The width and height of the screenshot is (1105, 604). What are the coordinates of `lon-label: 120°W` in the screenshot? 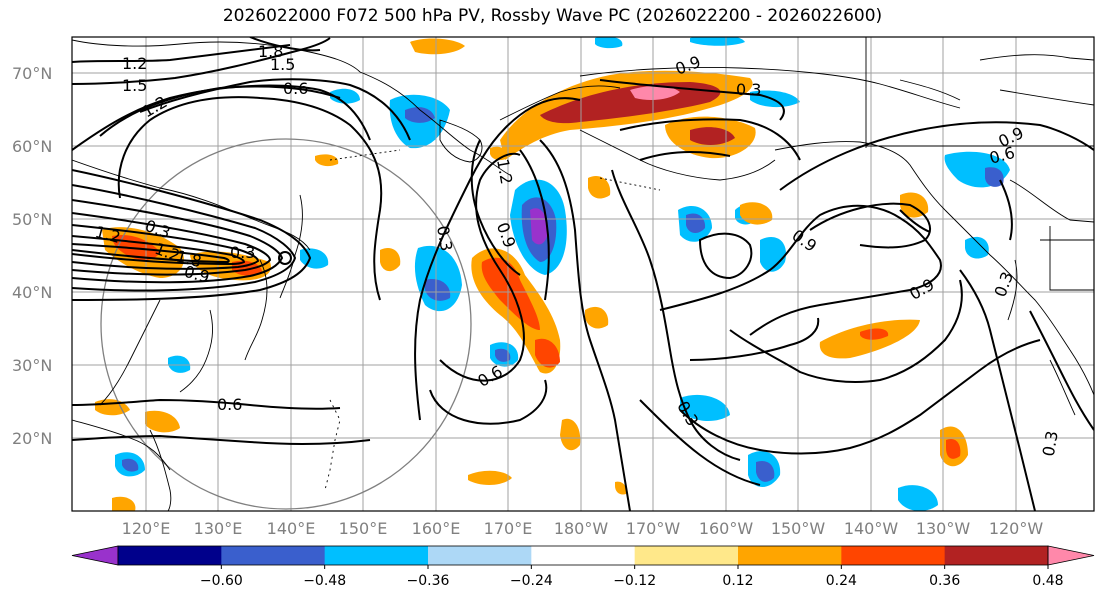 It's located at (1016, 528).